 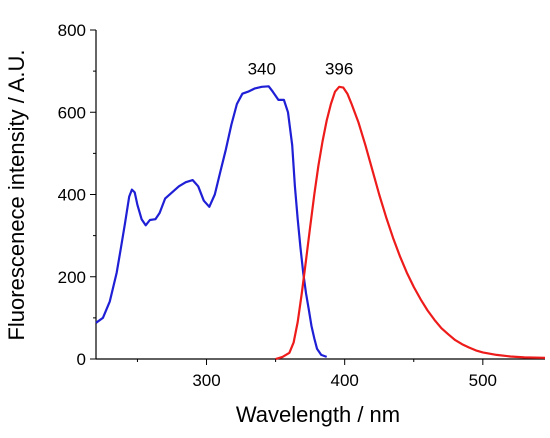 What do you see at coordinates (72, 112) in the screenshot?
I see `y-tick-label: 600` at bounding box center [72, 112].